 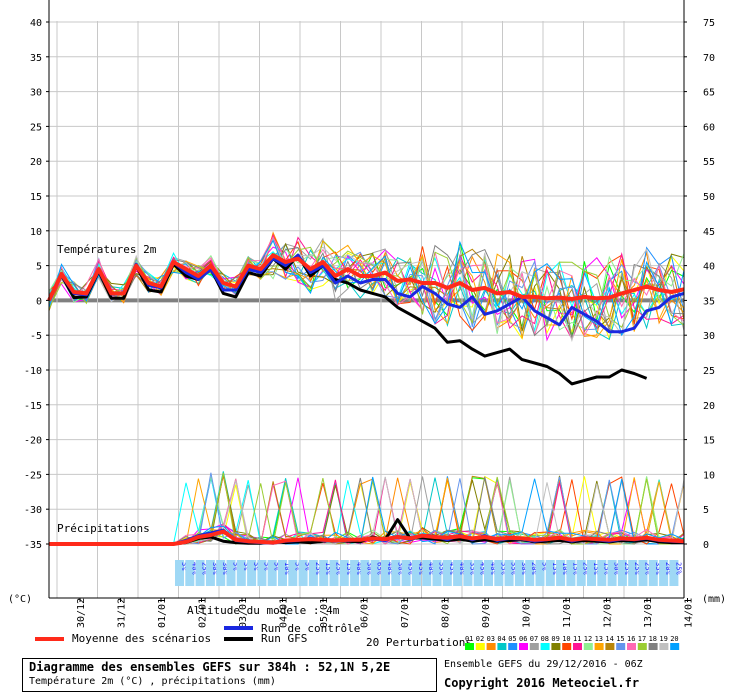 What do you see at coordinates (287, 568) in the screenshot?
I see `precip-prob-label: 10%` at bounding box center [287, 568].